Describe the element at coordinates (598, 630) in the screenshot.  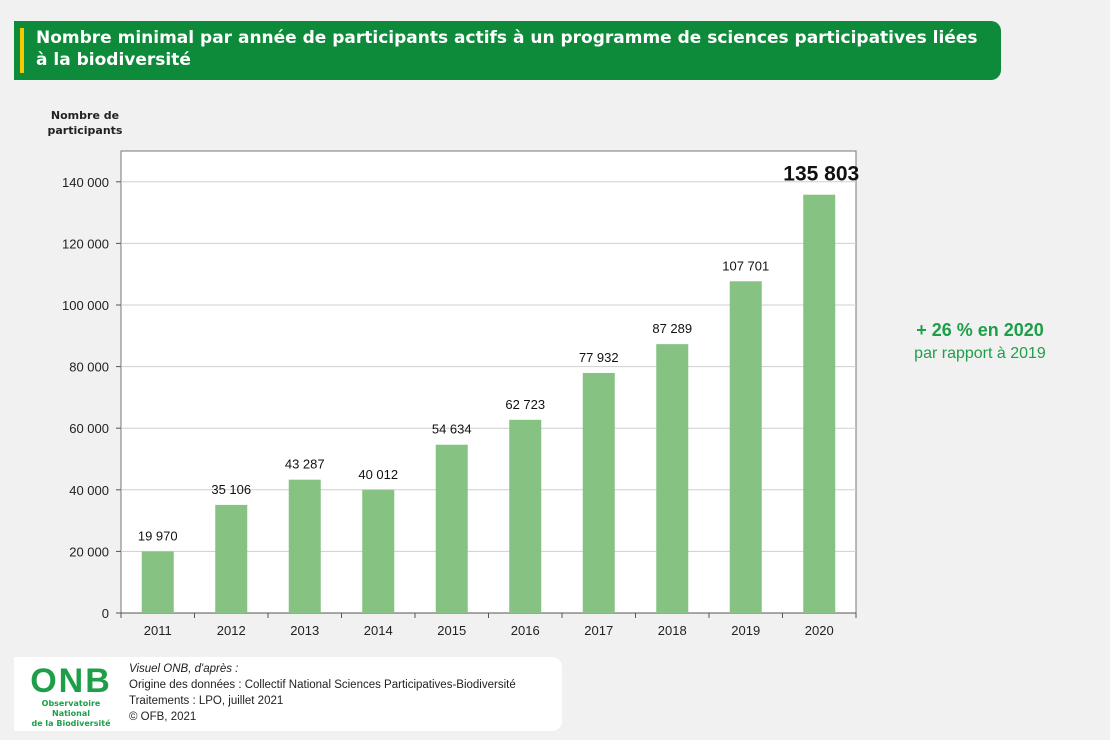
I see `x-tick-label: 2017` at that location.